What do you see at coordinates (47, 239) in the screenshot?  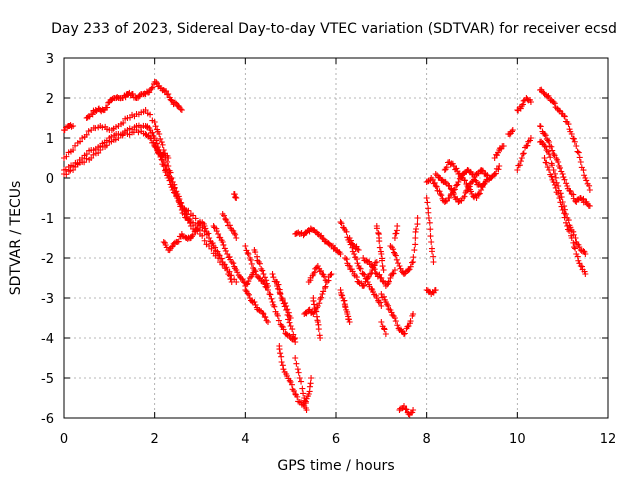 I see `y-tick-labels: 3 2 1 0 -1 -2 -3 -4 -5 -6` at bounding box center [47, 239].